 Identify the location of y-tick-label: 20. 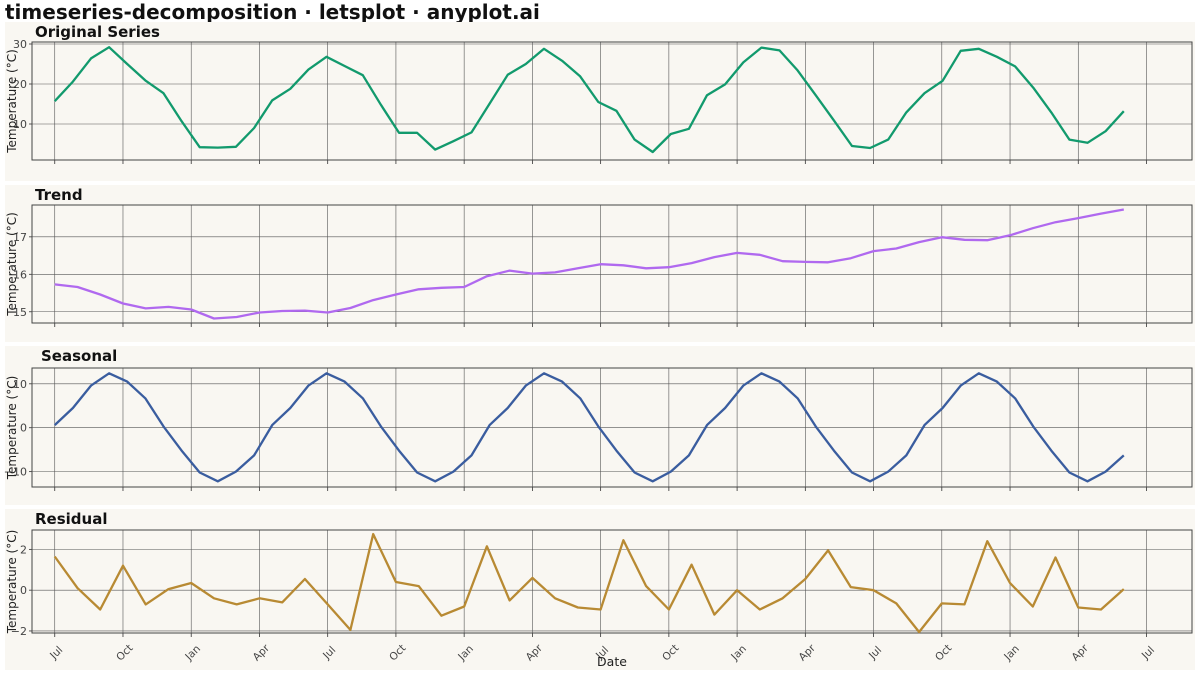
(20, 84).